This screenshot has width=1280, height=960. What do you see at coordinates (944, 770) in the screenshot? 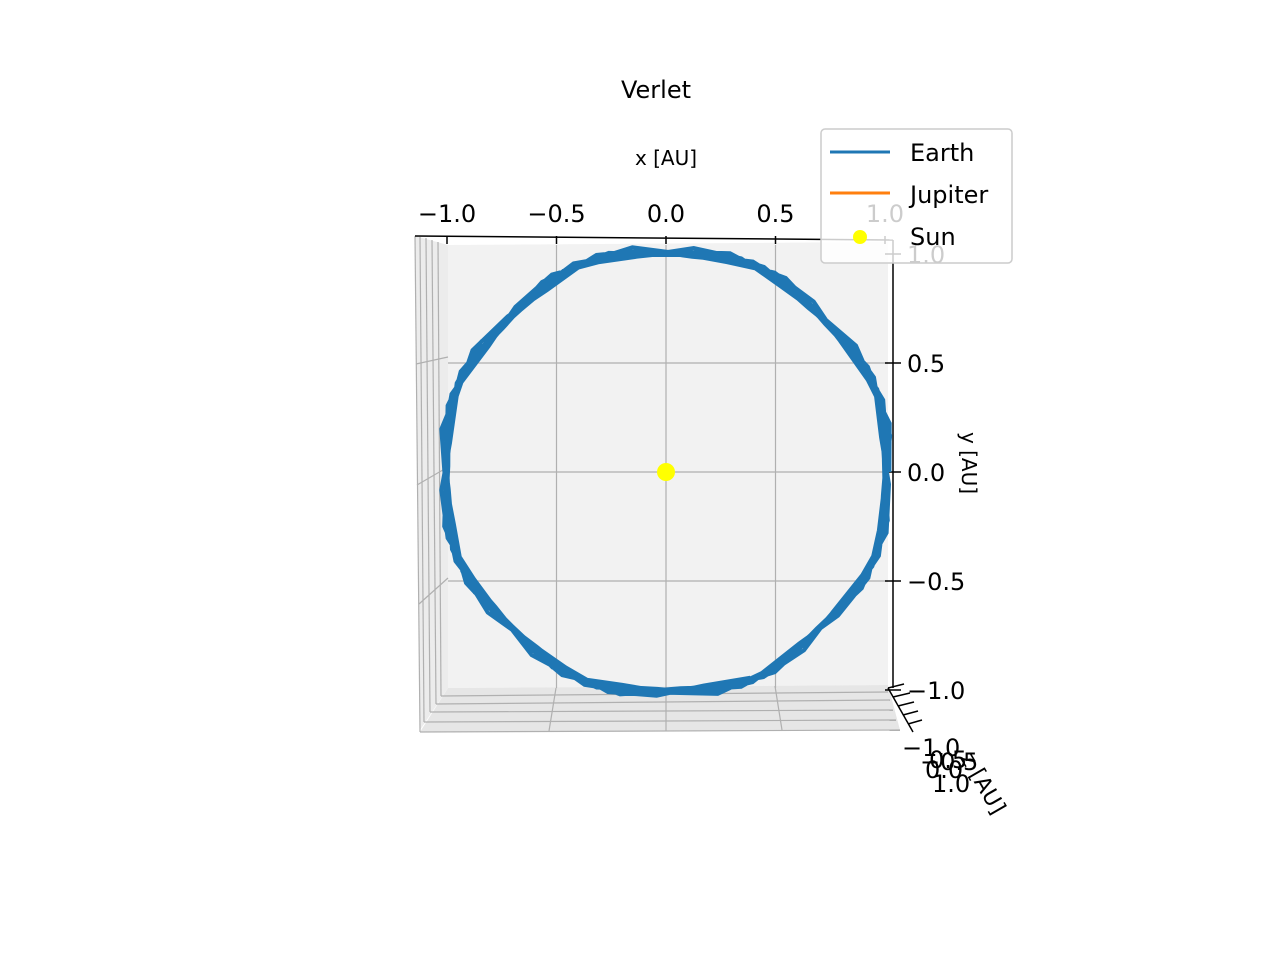
I see `z-tick-label-3: 0.0` at bounding box center [944, 770].